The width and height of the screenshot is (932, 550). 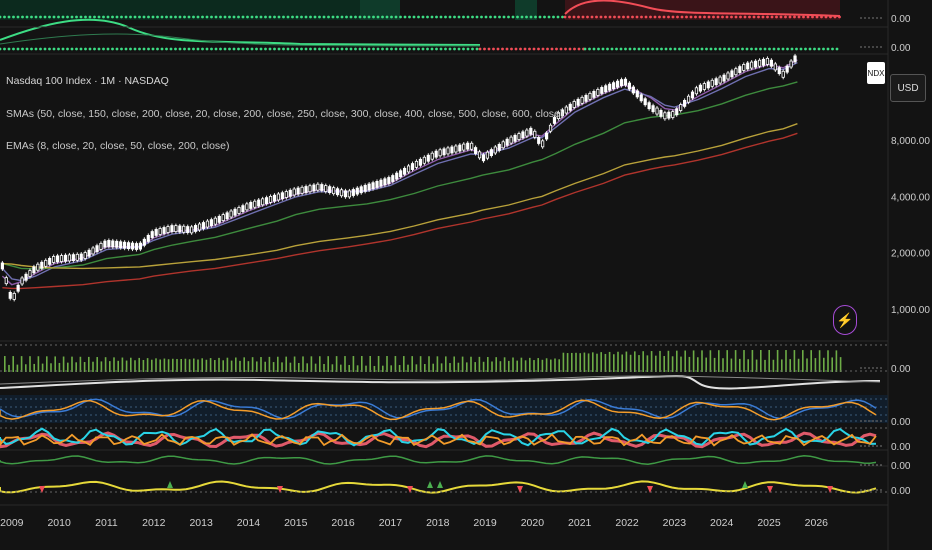 I want to click on panel-value-label: 0.00, so click(x=901, y=369).